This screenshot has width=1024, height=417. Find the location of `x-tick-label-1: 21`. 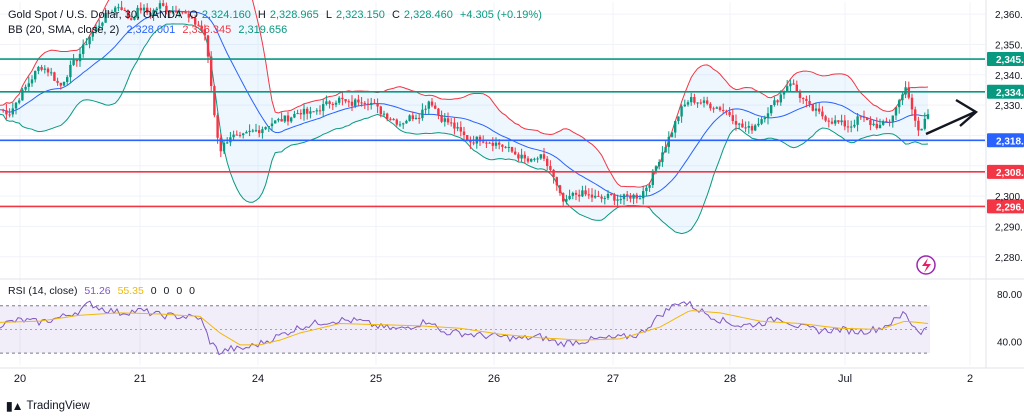

x-tick-label-1: 21 is located at coordinates (140, 379).